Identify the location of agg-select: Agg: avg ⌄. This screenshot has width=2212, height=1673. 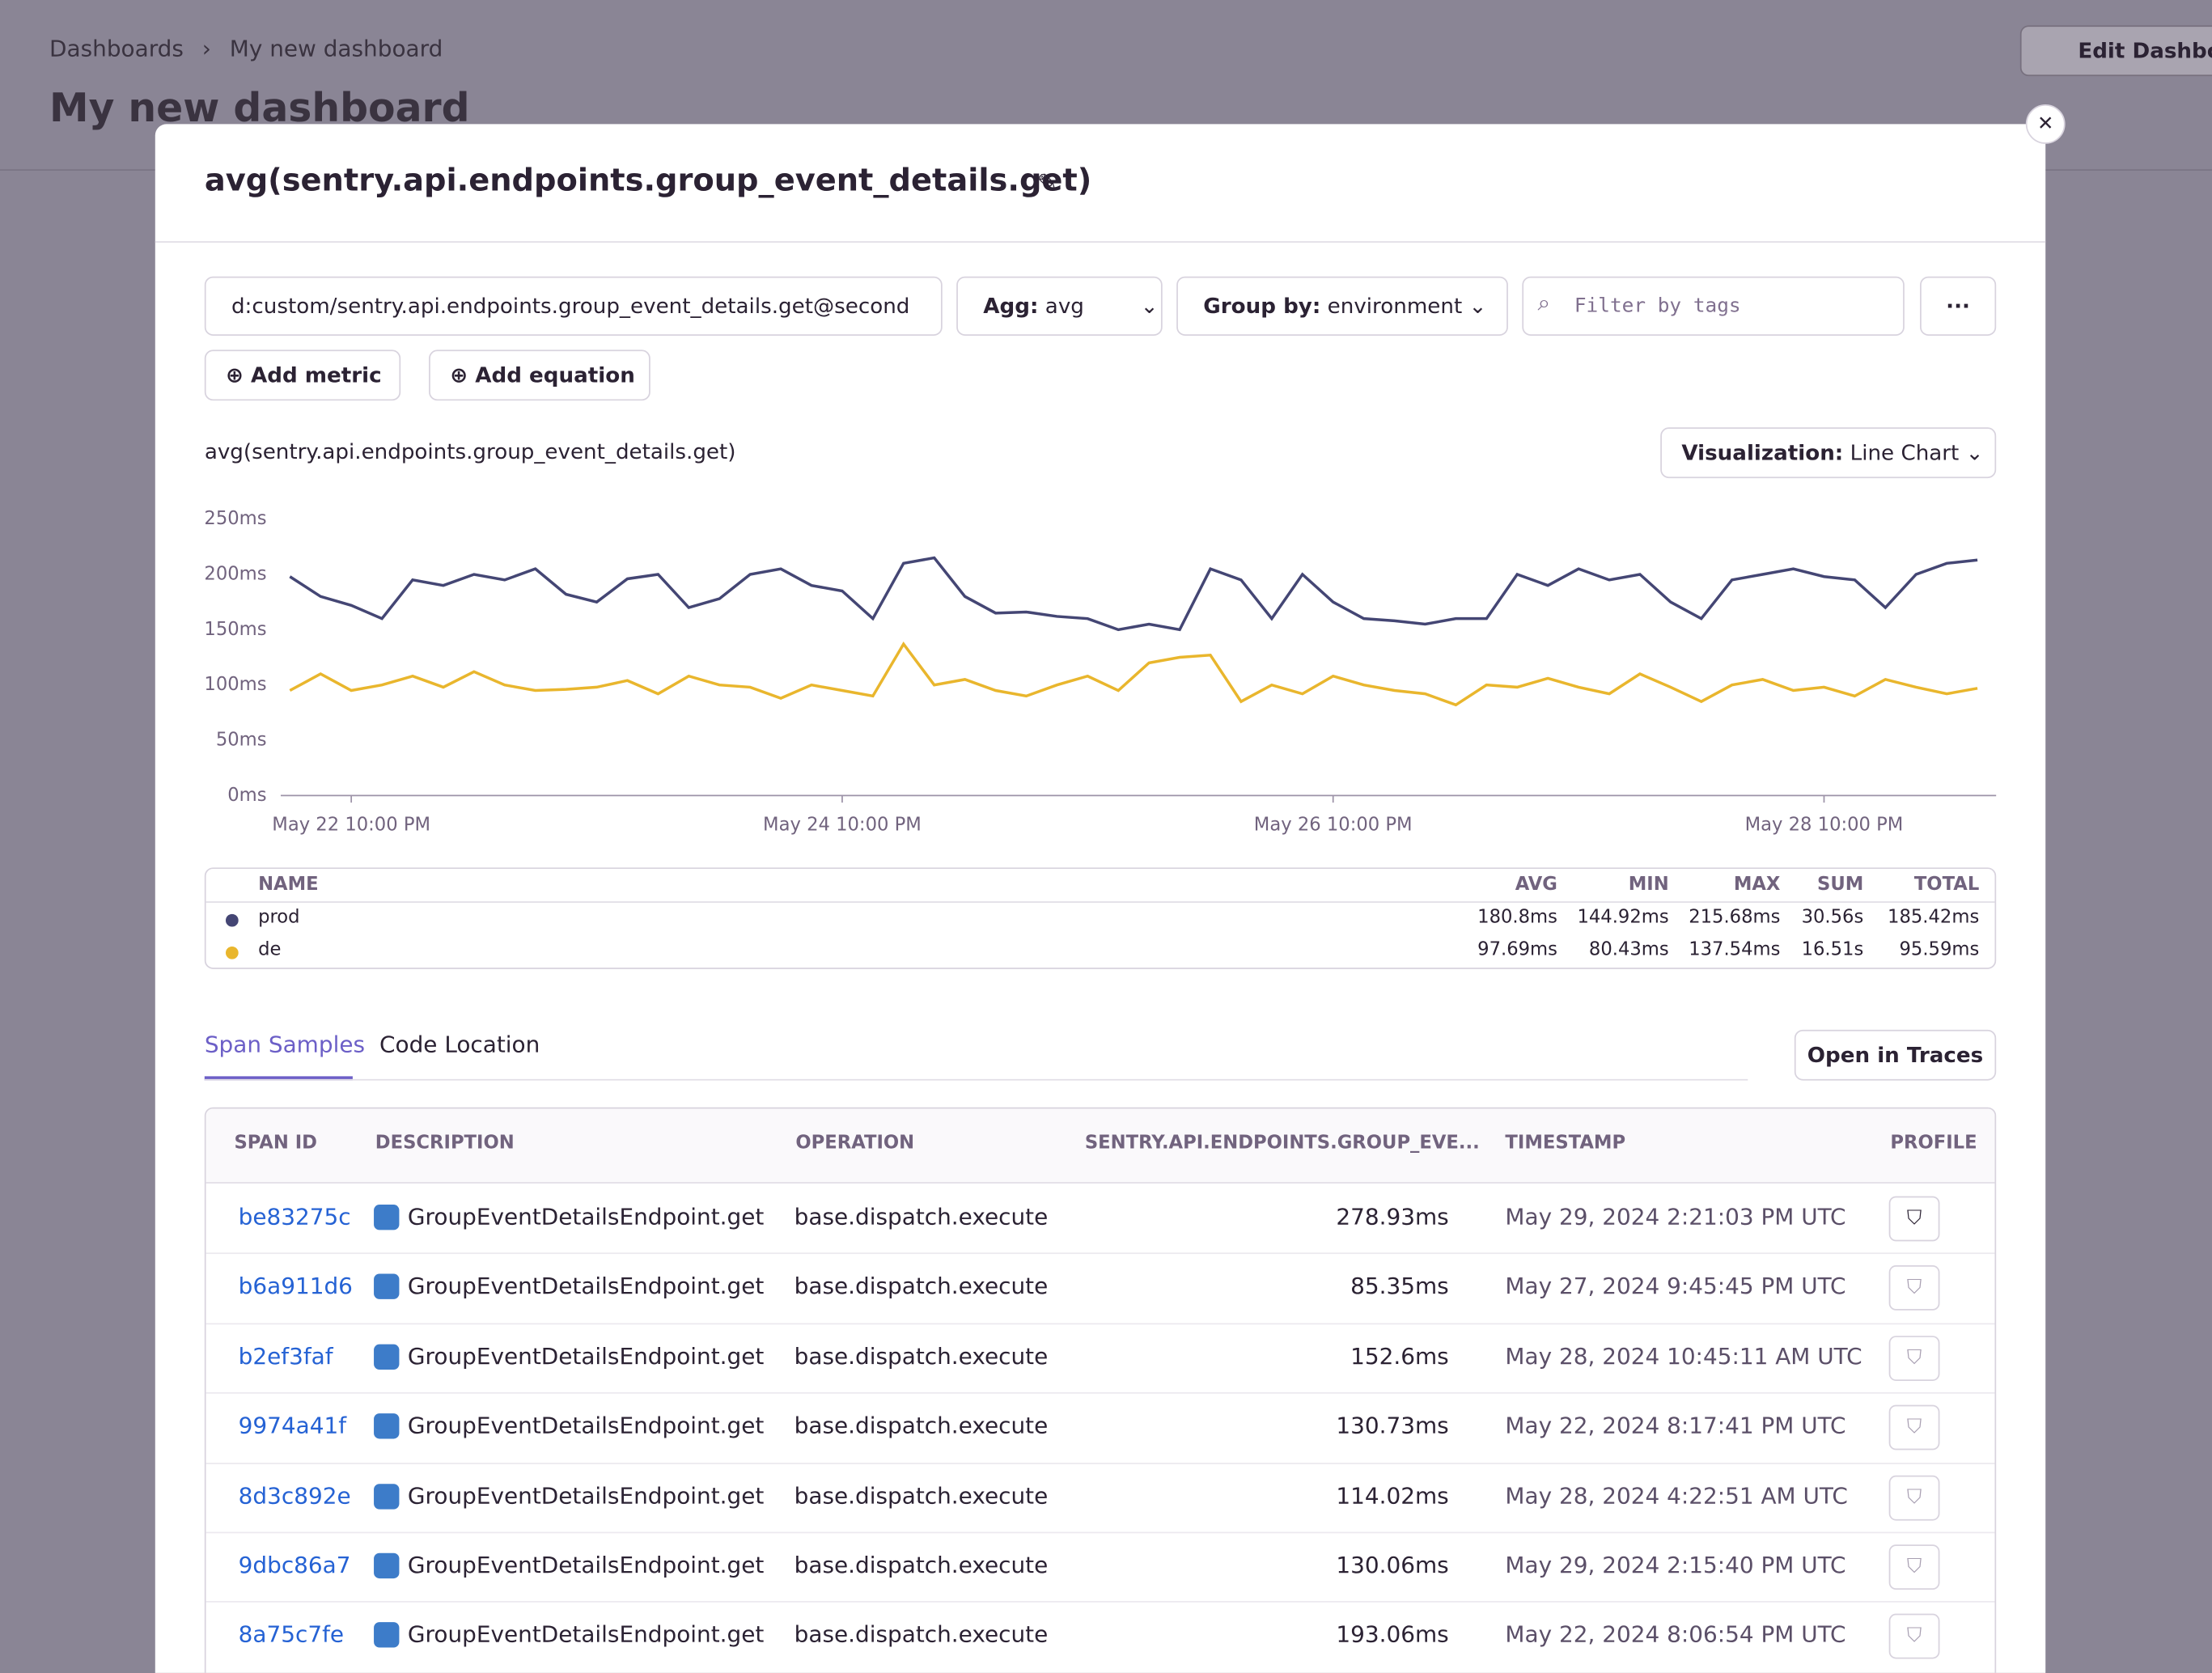
(1059, 306).